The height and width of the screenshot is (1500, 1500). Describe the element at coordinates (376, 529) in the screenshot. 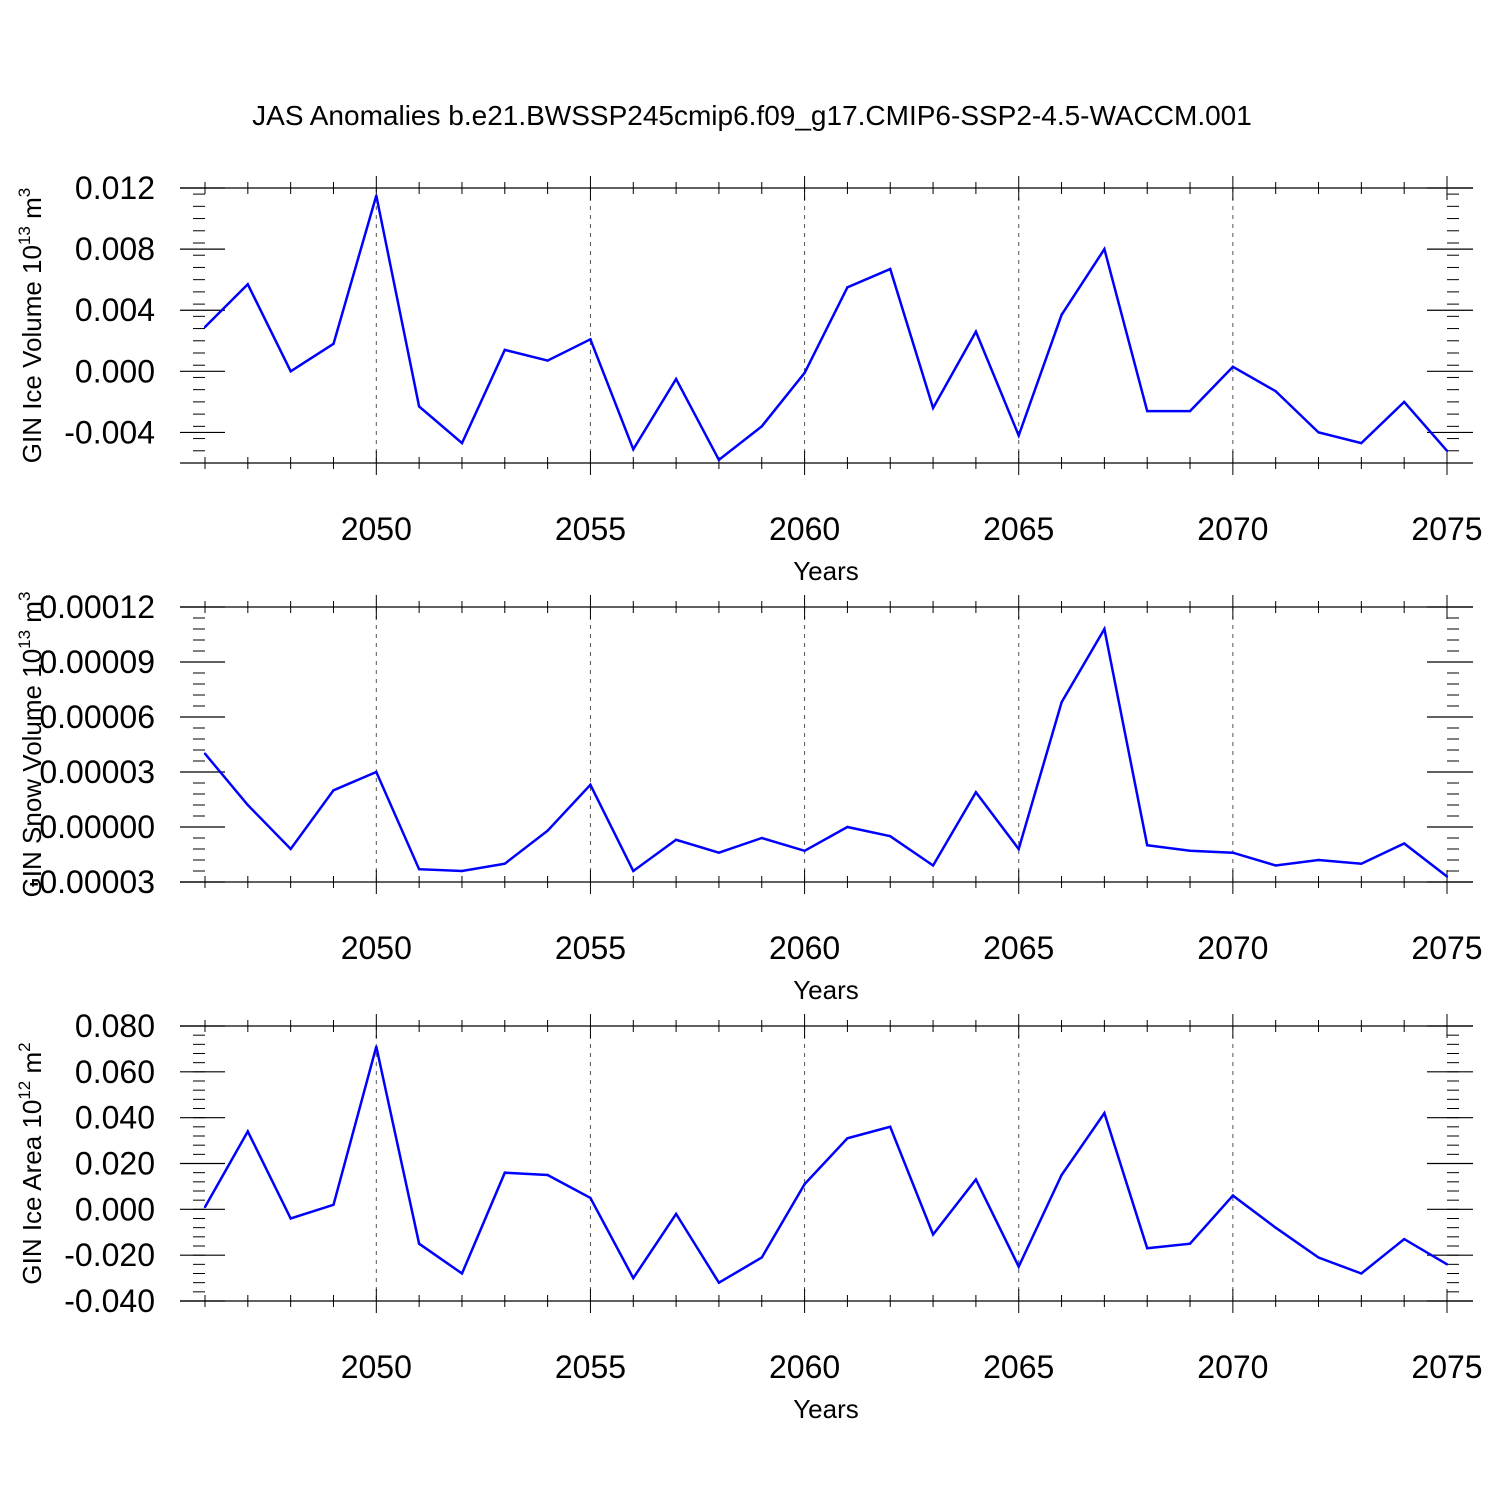

I see `x-tick-label: 2050` at that location.